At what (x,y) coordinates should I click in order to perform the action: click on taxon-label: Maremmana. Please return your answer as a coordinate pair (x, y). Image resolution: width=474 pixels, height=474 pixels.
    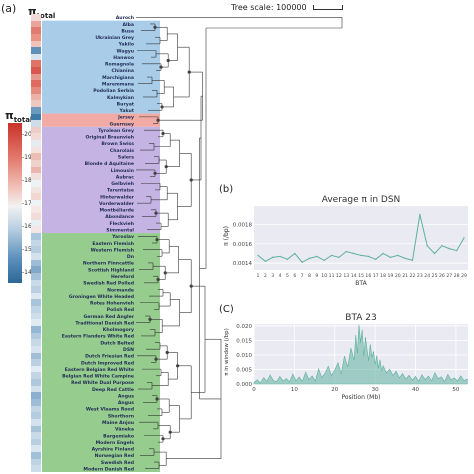
    Looking at the image, I should click on (118, 84).